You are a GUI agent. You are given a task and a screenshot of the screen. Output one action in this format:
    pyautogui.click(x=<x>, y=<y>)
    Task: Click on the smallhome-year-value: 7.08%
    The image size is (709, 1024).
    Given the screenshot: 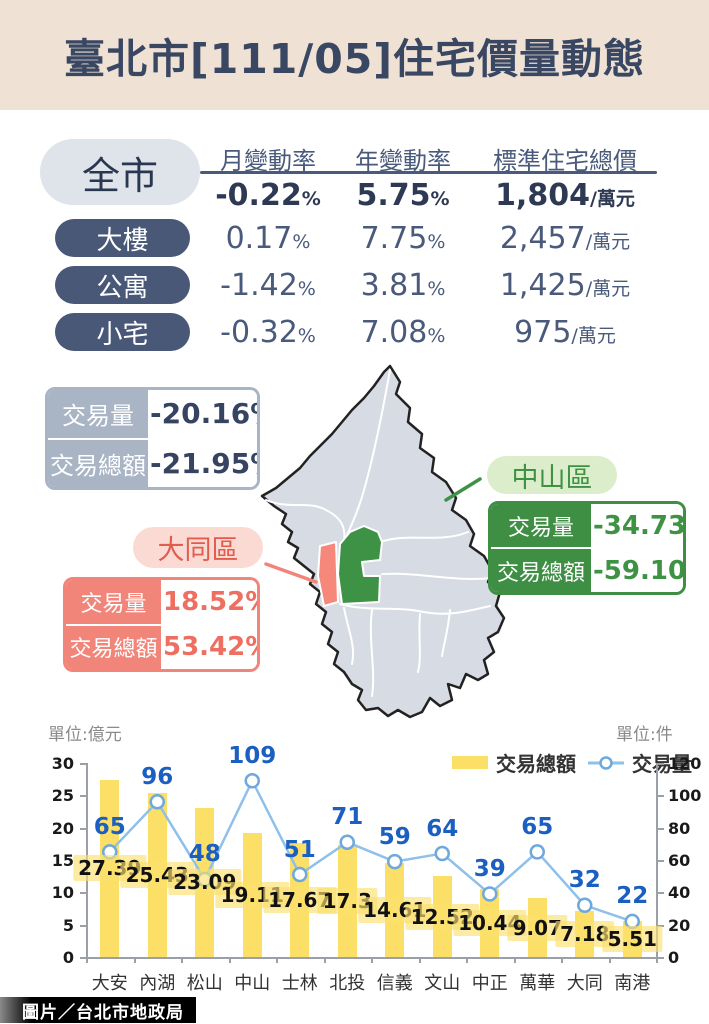 What is the action you would take?
    pyautogui.click(x=403, y=332)
    